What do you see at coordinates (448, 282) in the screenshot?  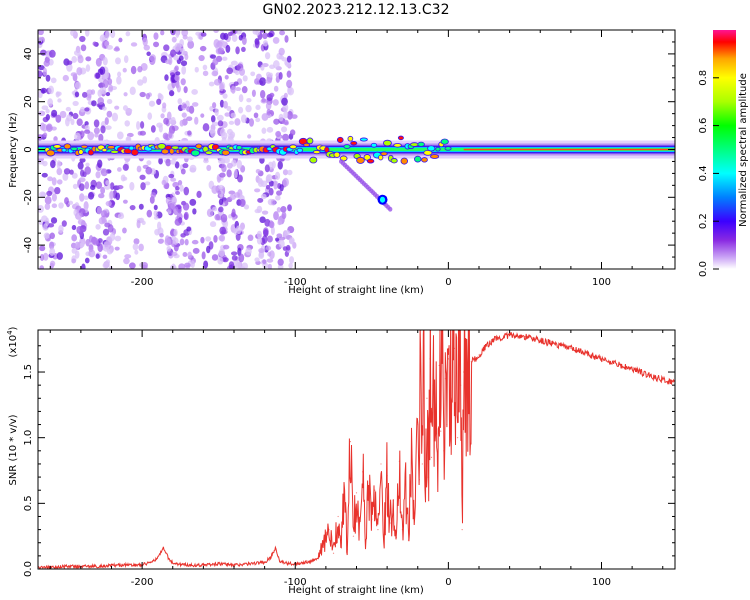 I see `heatmap-x-tick-label: 0` at bounding box center [448, 282].